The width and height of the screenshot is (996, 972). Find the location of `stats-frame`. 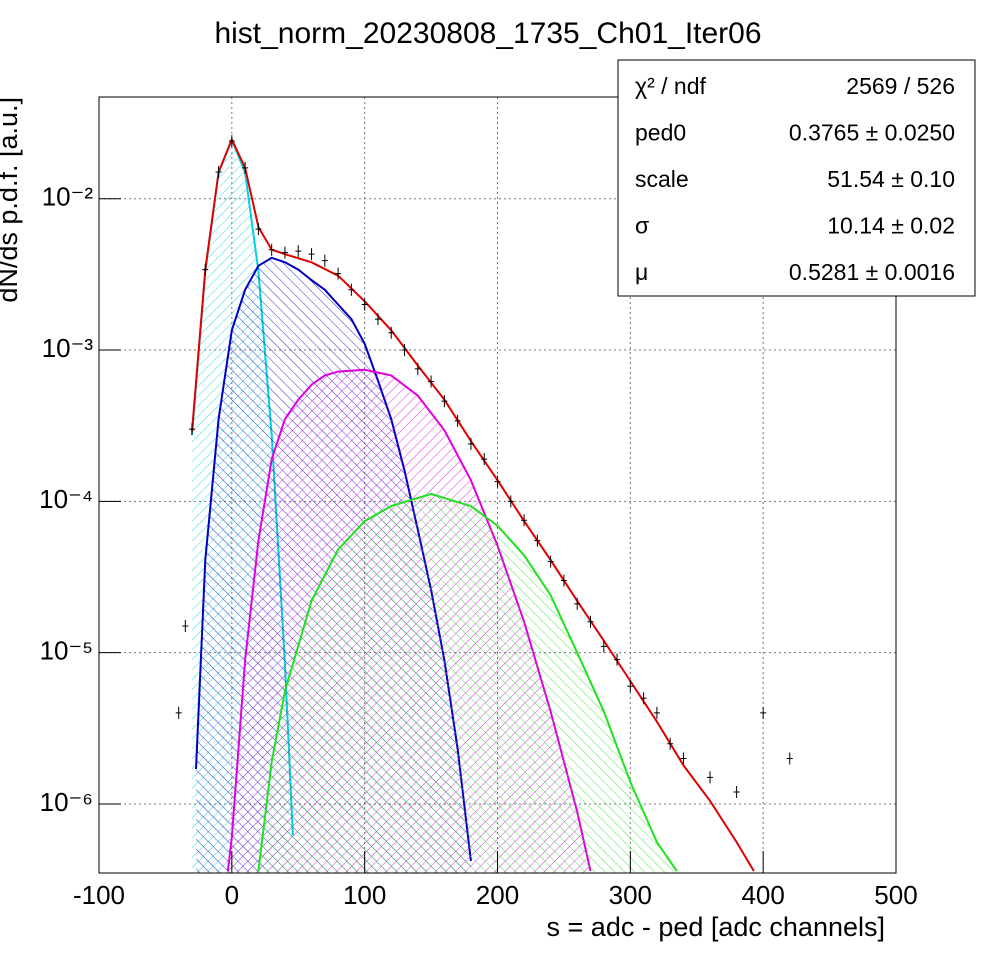

stats-frame is located at coordinates (796, 178).